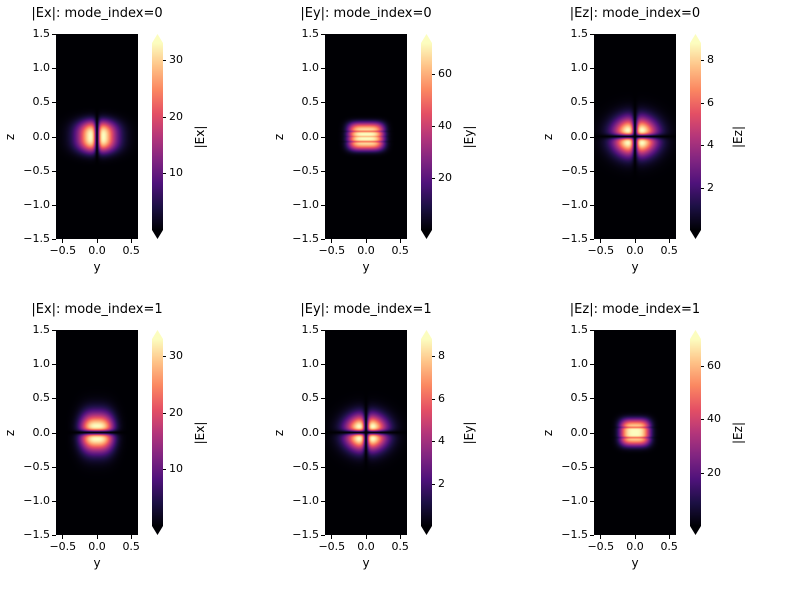  Describe the element at coordinates (176, 469) in the screenshot. I see `colorbar-tick-label: 10` at that location.